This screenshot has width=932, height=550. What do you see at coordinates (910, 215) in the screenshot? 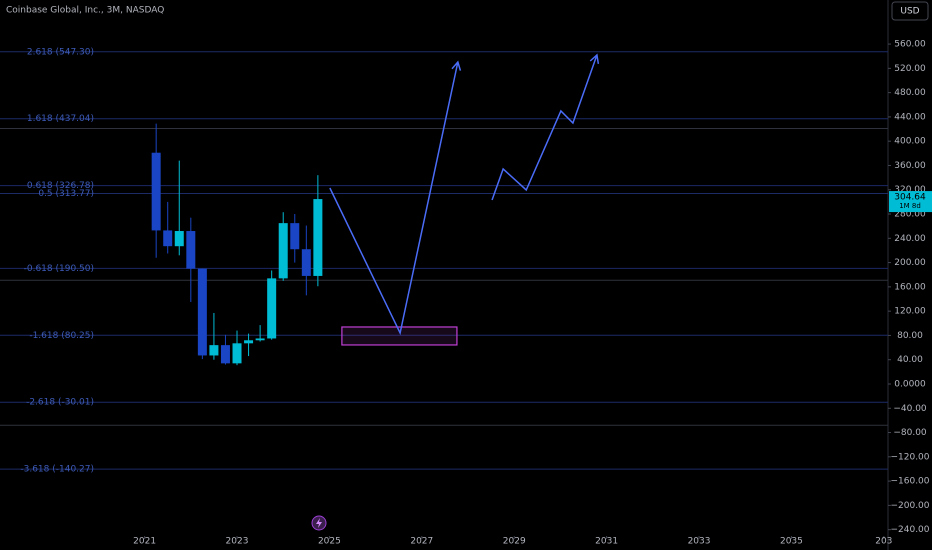
I see `y-tick-label: 280.00` at bounding box center [910, 215].